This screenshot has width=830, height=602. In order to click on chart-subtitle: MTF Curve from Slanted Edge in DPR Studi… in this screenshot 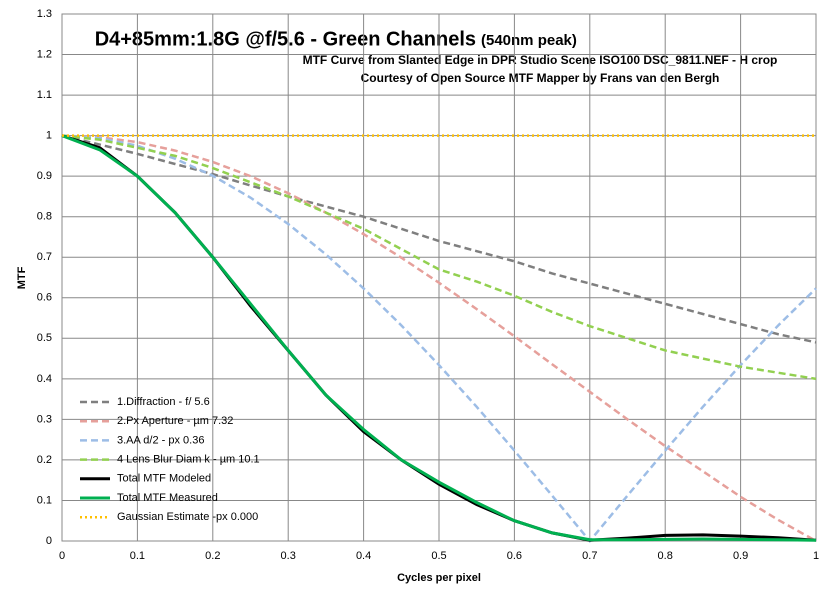, I will do `click(540, 60)`.